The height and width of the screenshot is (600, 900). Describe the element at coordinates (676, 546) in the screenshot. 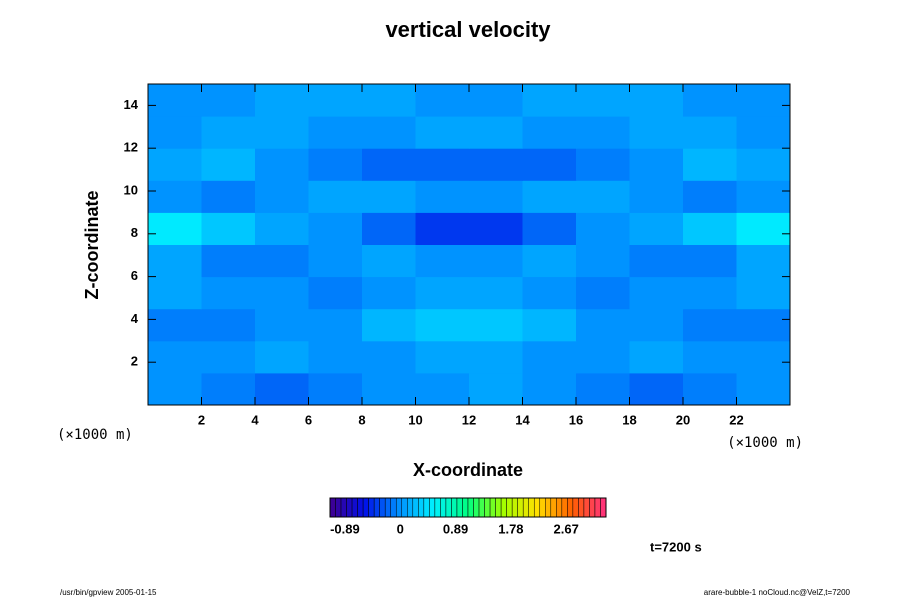

I see `time-label: t=7200 s` at that location.